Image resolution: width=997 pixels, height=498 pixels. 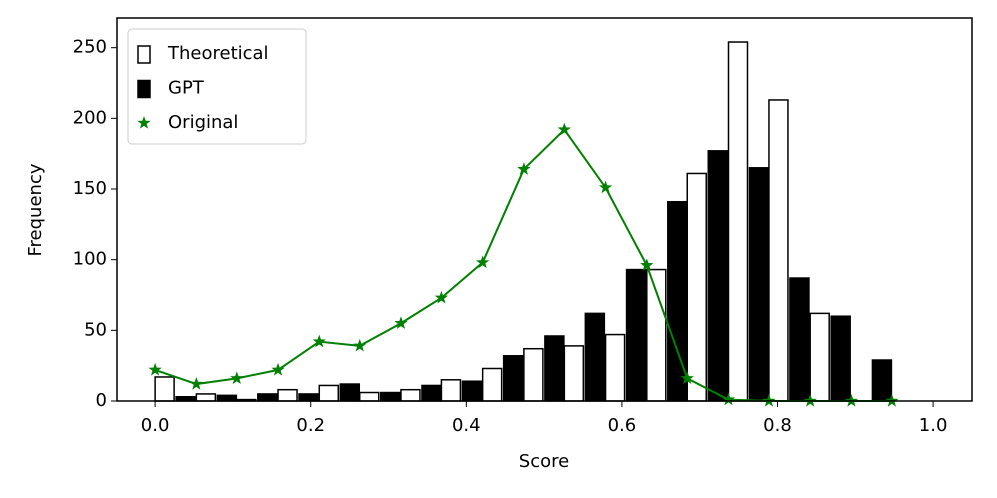 I want to click on x-tick-label: 0.8, so click(x=777, y=425).